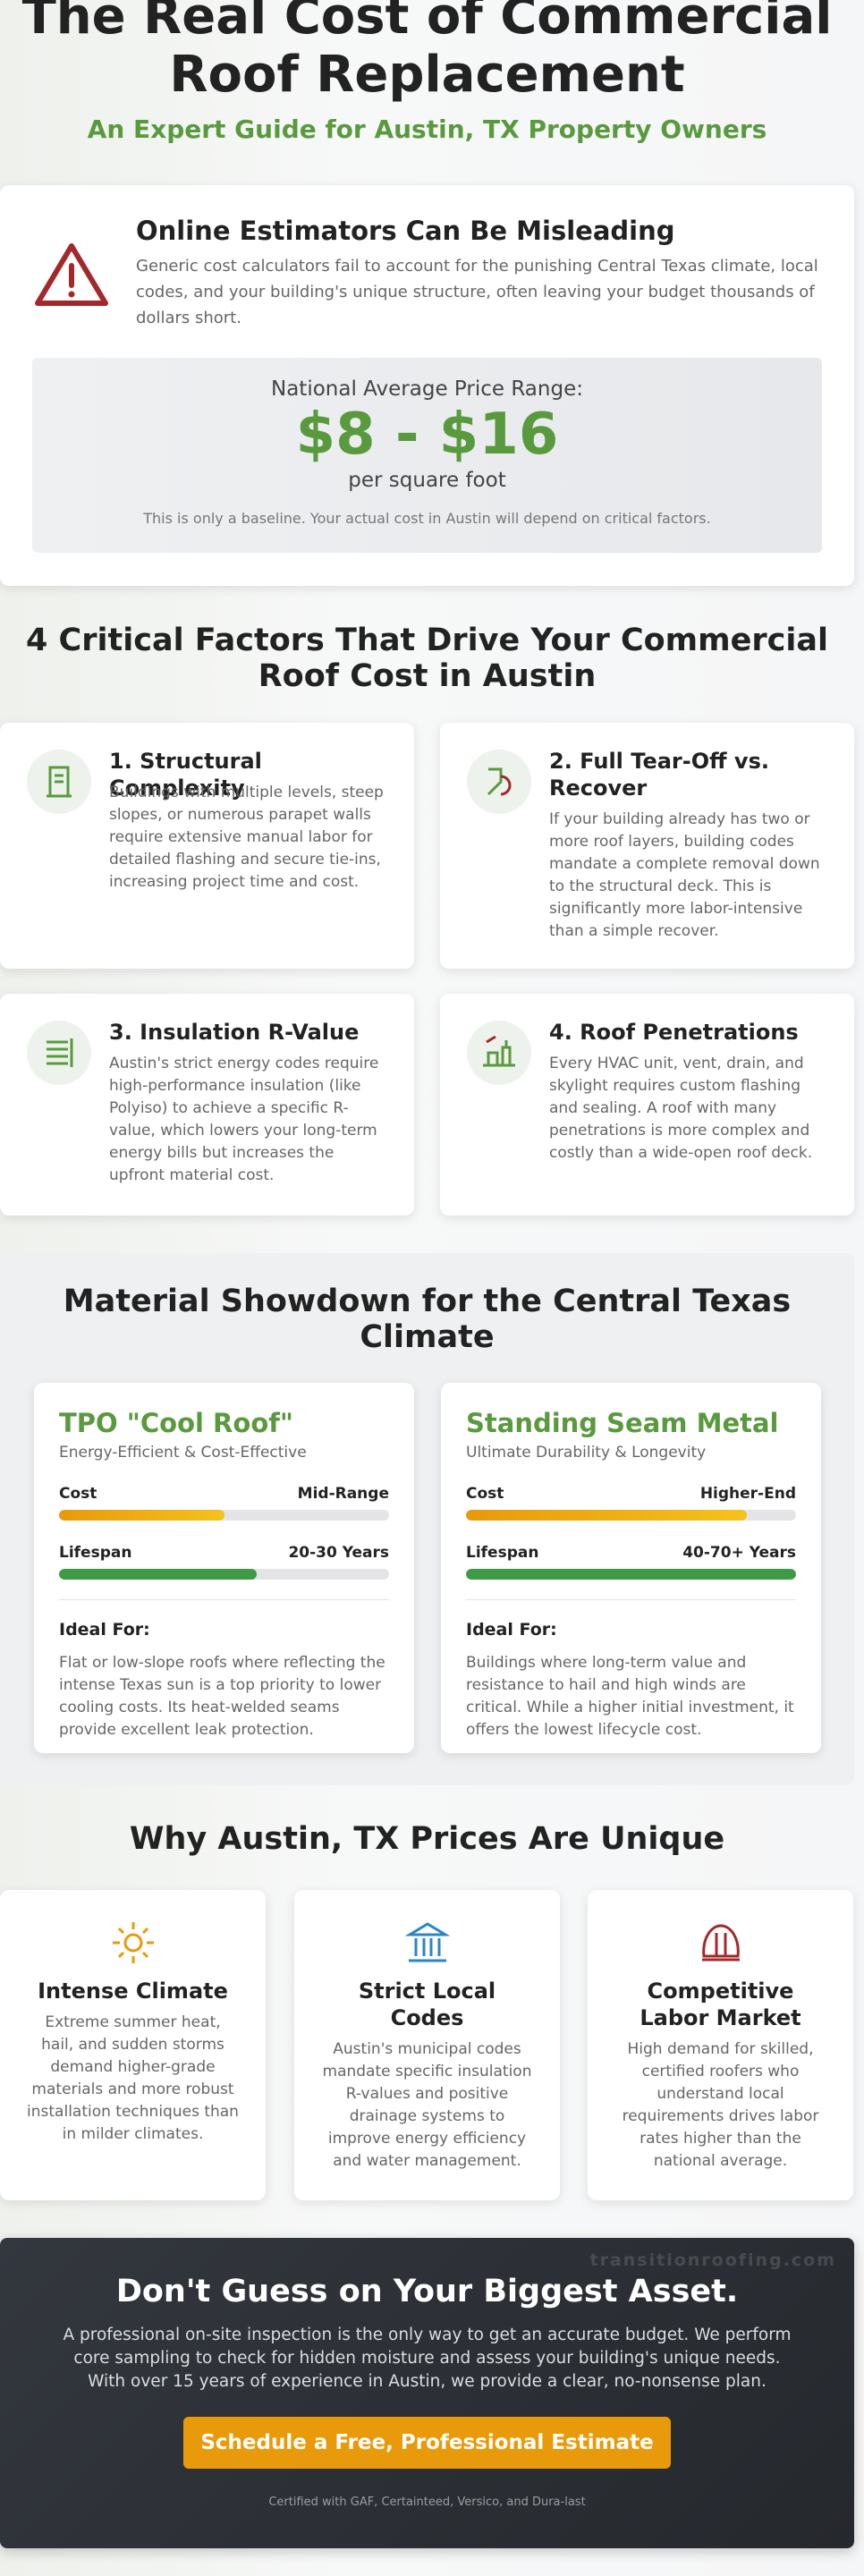  Describe the element at coordinates (721, 2004) in the screenshot. I see `unique-title: Competitive Labor Market` at that location.